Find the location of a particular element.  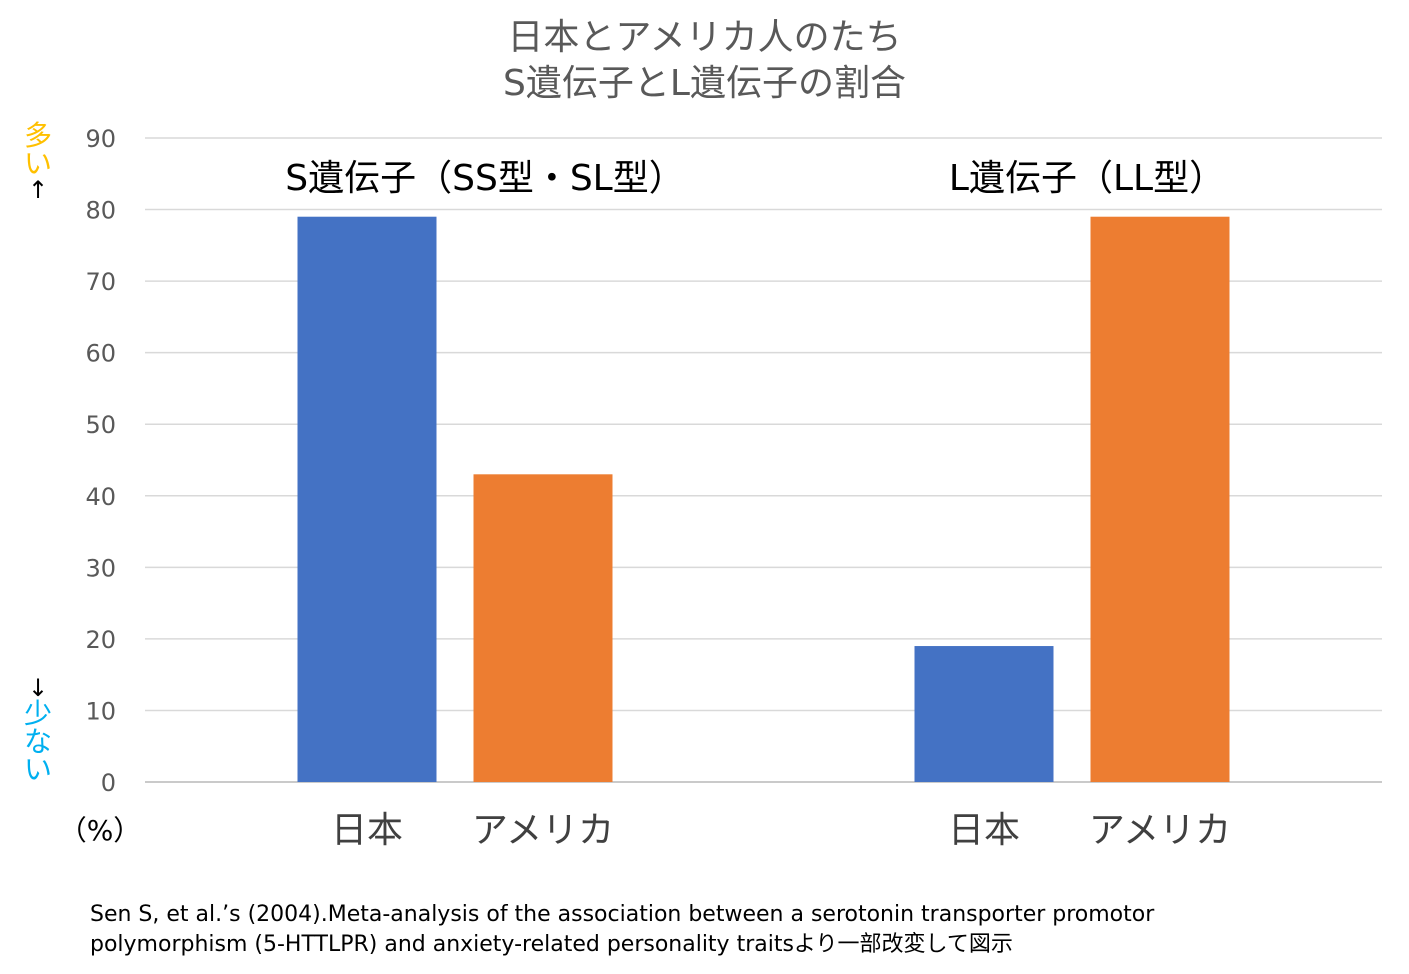

y-tick-label: 70 is located at coordinates (100, 282).